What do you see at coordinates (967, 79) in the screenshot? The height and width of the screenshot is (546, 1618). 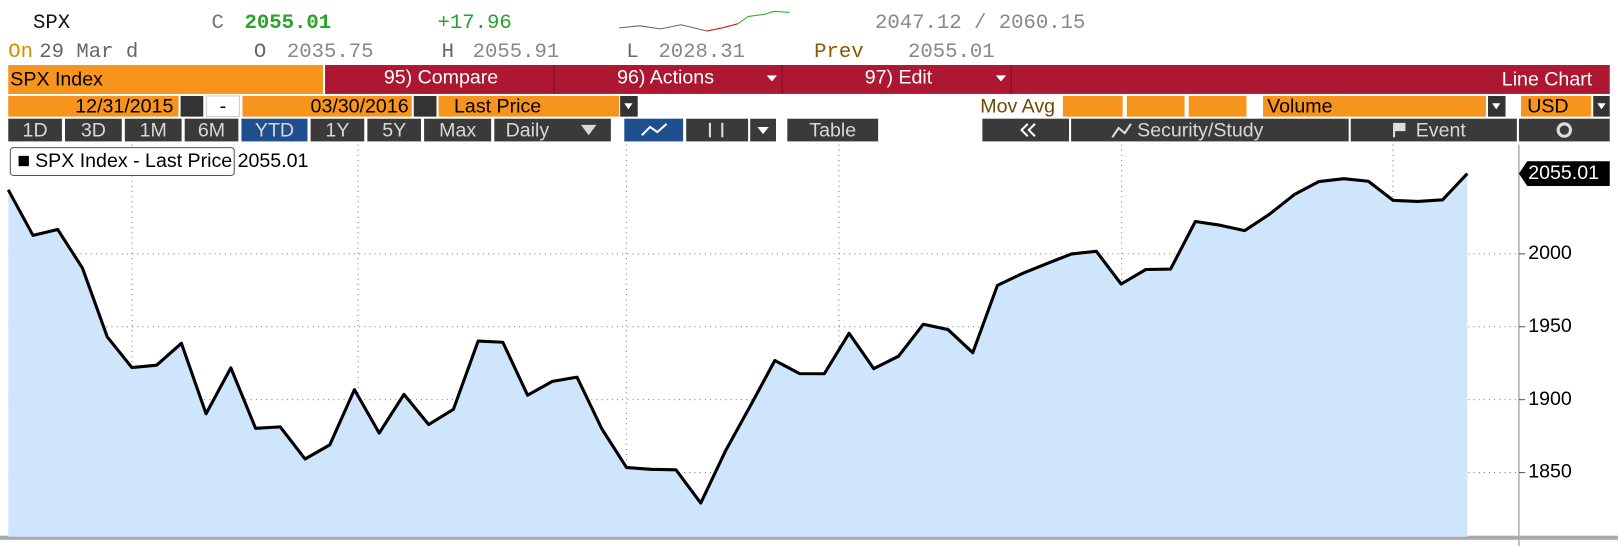 I see `menu-bar` at bounding box center [967, 79].